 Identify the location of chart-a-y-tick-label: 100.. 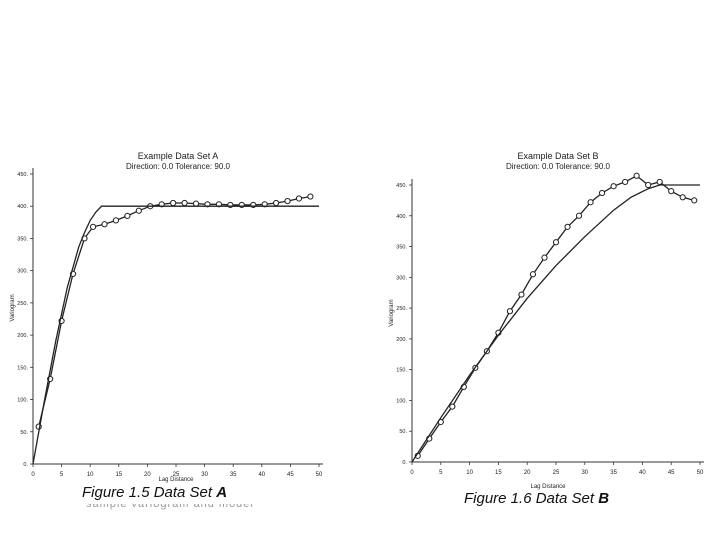
(22, 401).